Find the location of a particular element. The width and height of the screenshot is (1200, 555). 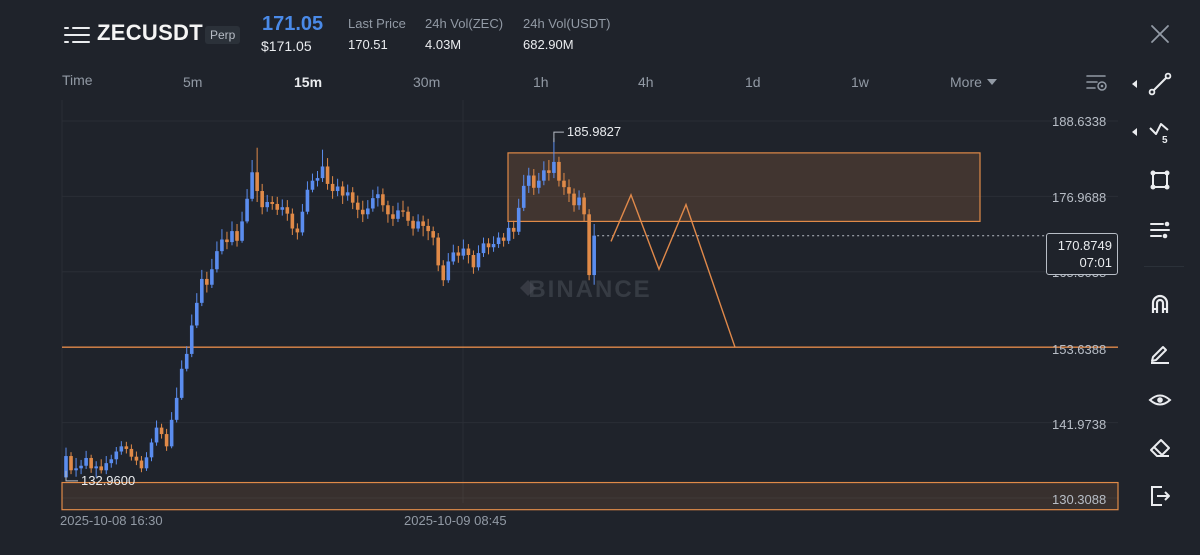

low-marker is located at coordinates (71, 476).